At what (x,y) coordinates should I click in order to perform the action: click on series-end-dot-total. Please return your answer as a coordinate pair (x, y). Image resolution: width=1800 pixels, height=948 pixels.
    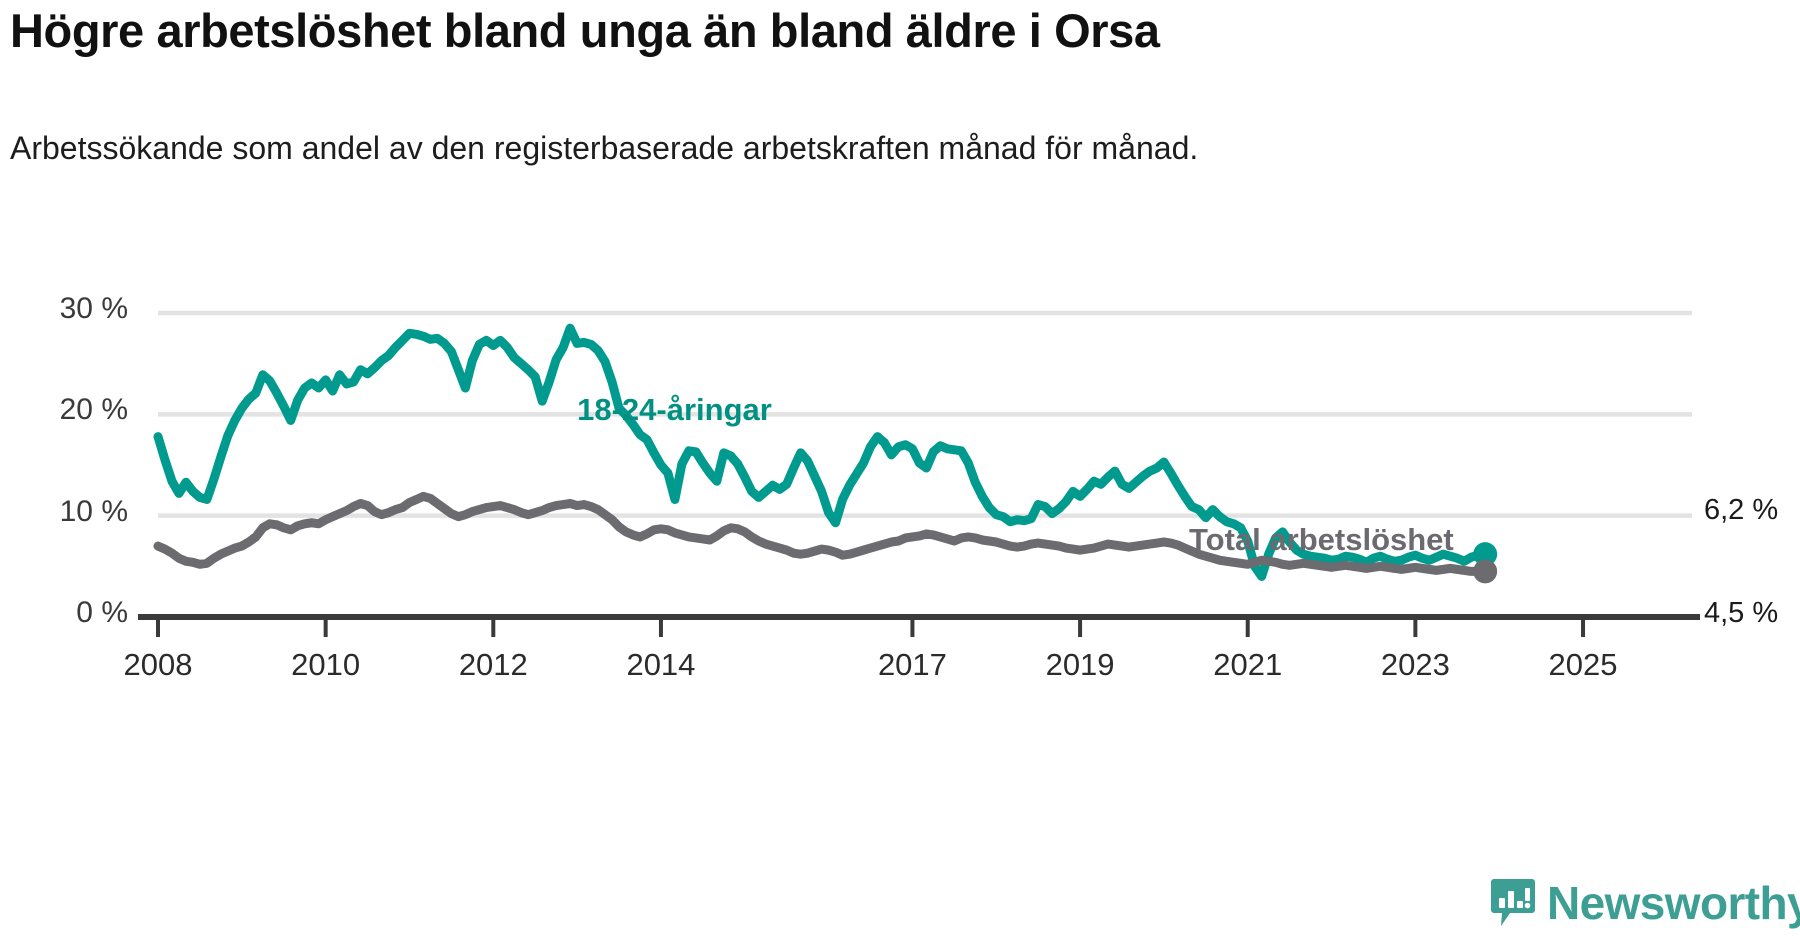
    Looking at the image, I should click on (1485, 571).